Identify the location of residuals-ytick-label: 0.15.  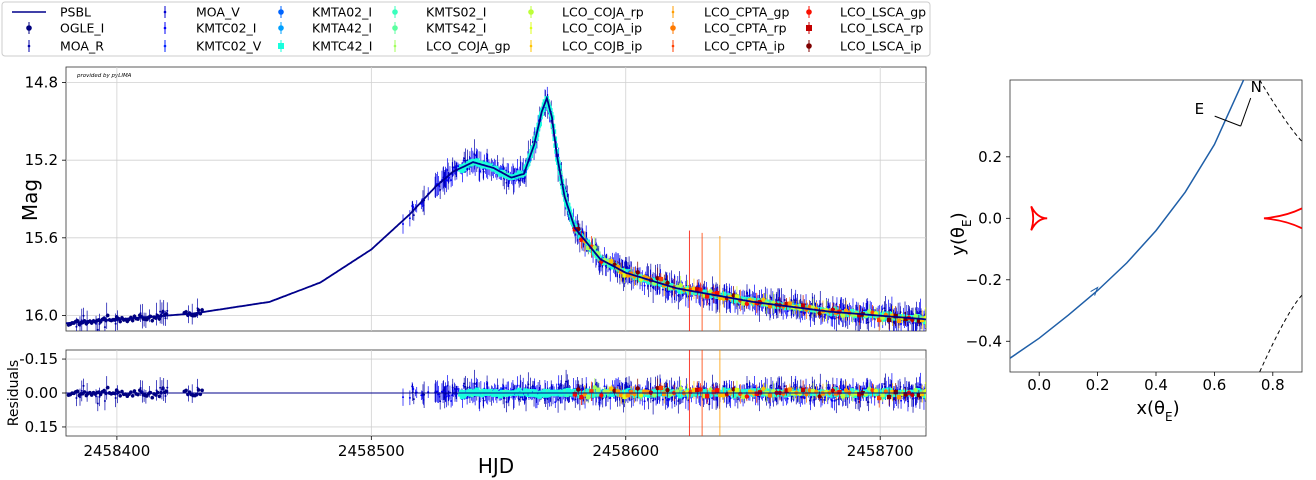
(41, 427).